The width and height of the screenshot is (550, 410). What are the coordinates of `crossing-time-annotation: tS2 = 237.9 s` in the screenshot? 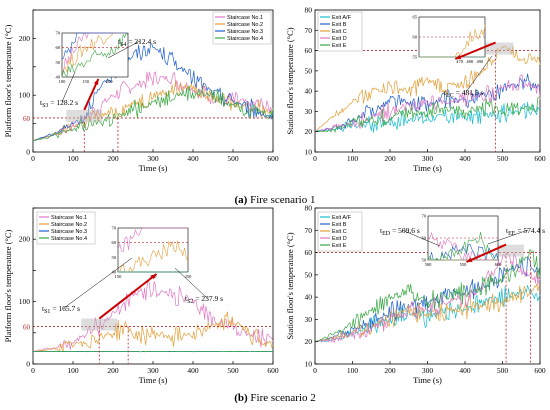 It's located at (204, 299).